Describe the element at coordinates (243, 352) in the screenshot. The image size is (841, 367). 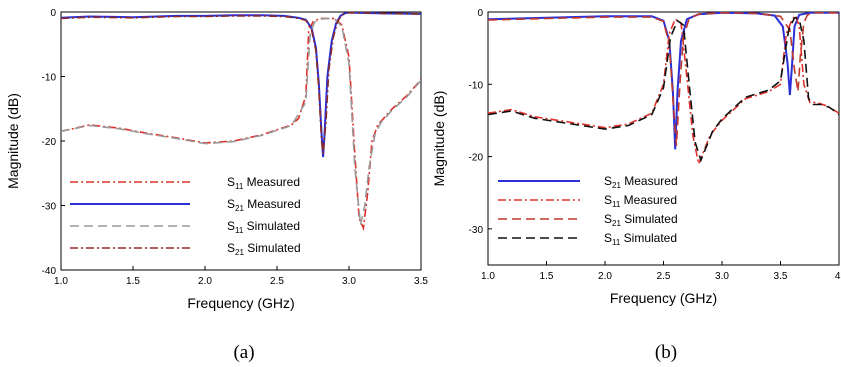
I see `panel-caption: (a)` at that location.